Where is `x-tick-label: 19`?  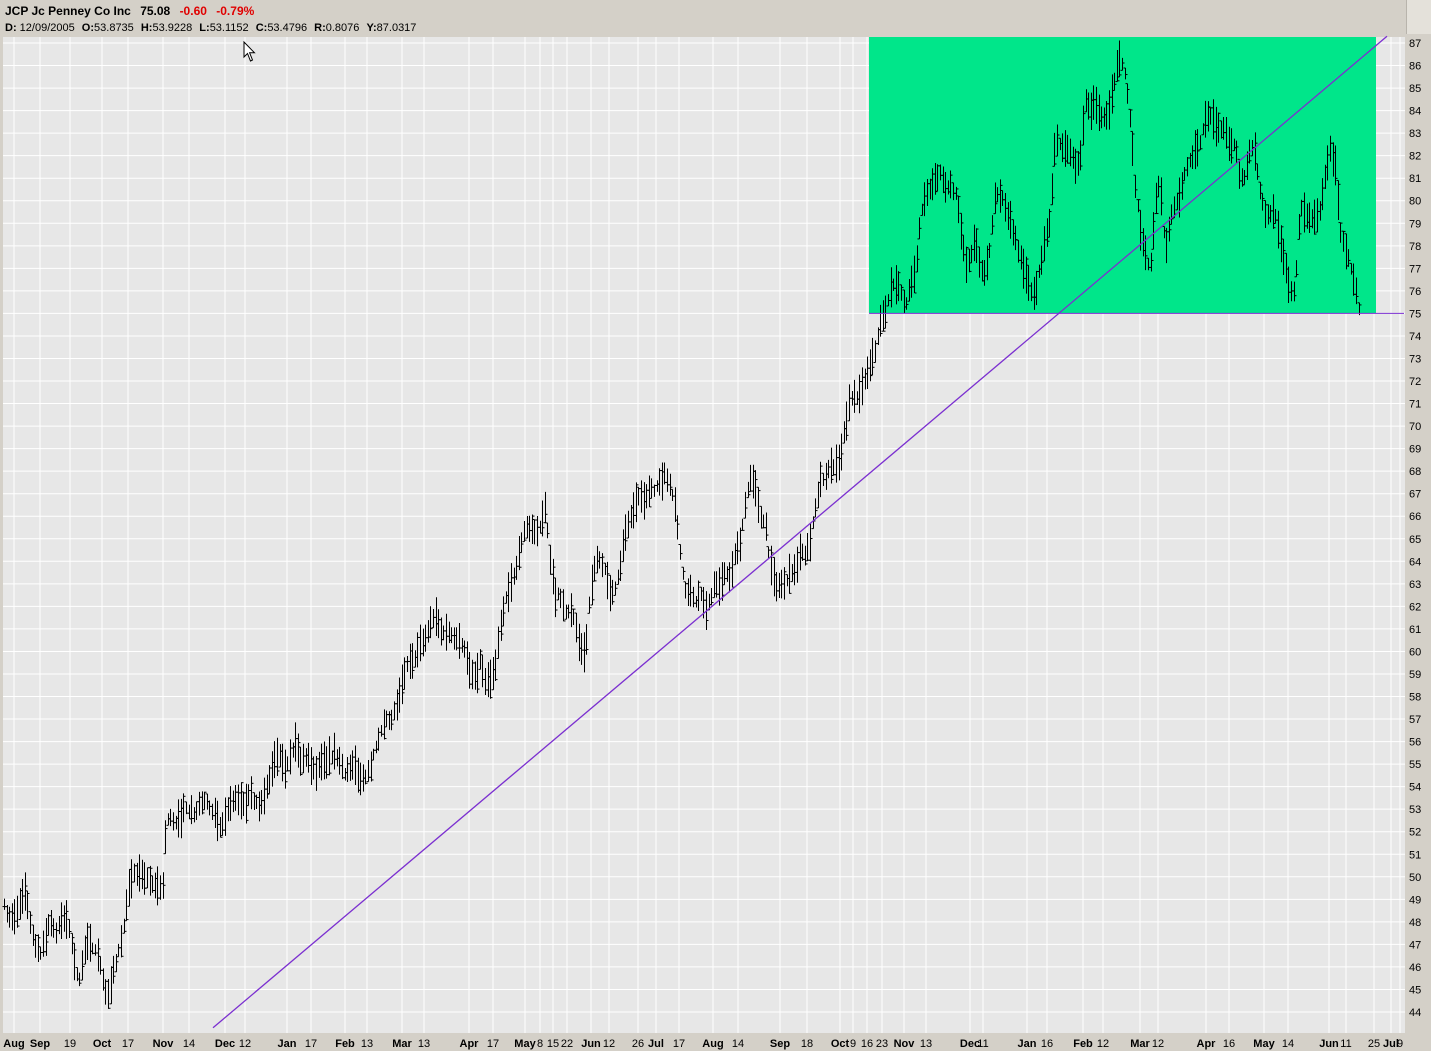
x-tick-label: 19 is located at coordinates (70, 1044).